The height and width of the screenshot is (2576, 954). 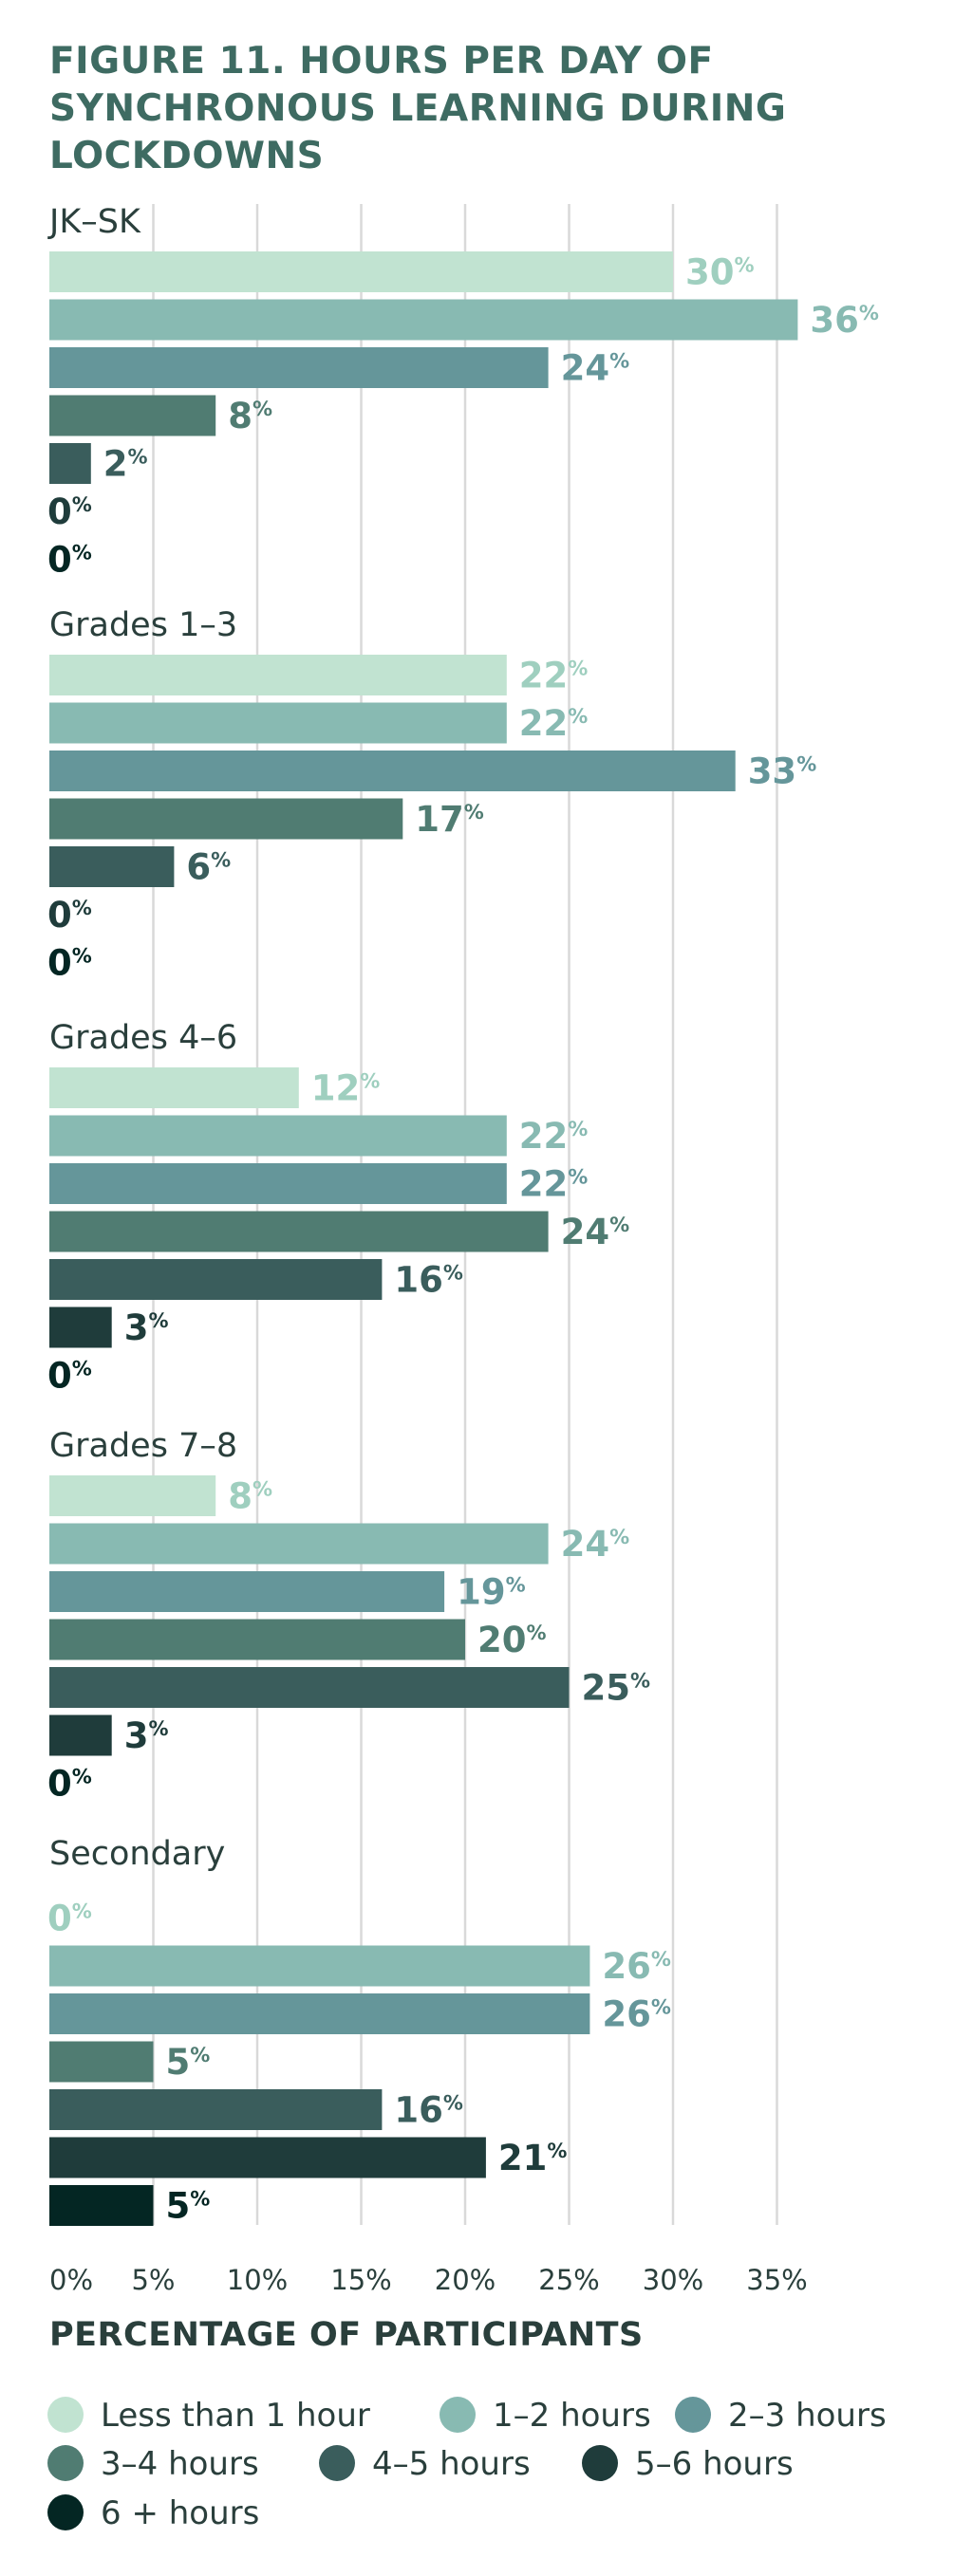 I want to click on legend-item: 6 + hours, so click(x=153, y=2513).